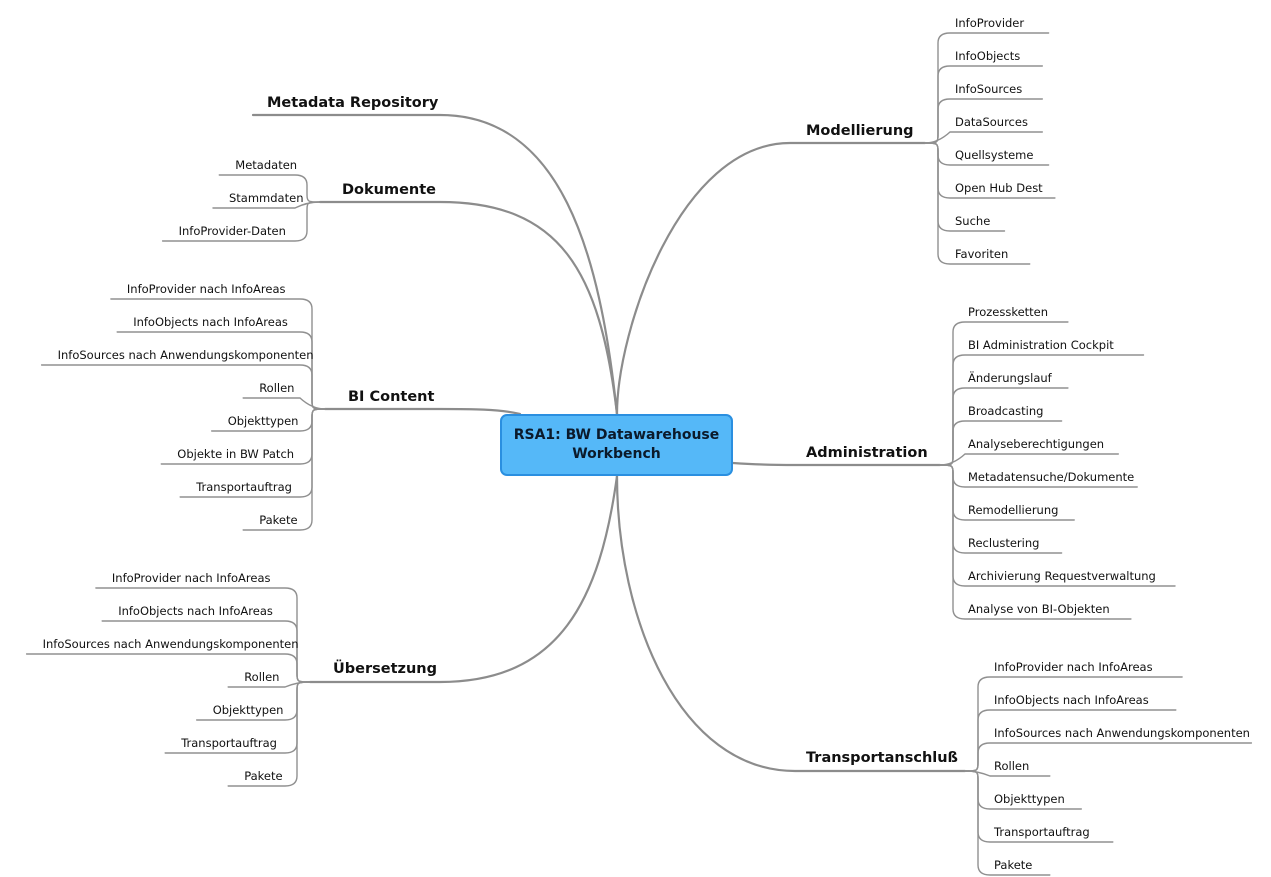 The height and width of the screenshot is (877, 1271). Describe the element at coordinates (229, 743) in the screenshot. I see `subtopic-uebersetzung-5: Transportauftrag` at that location.